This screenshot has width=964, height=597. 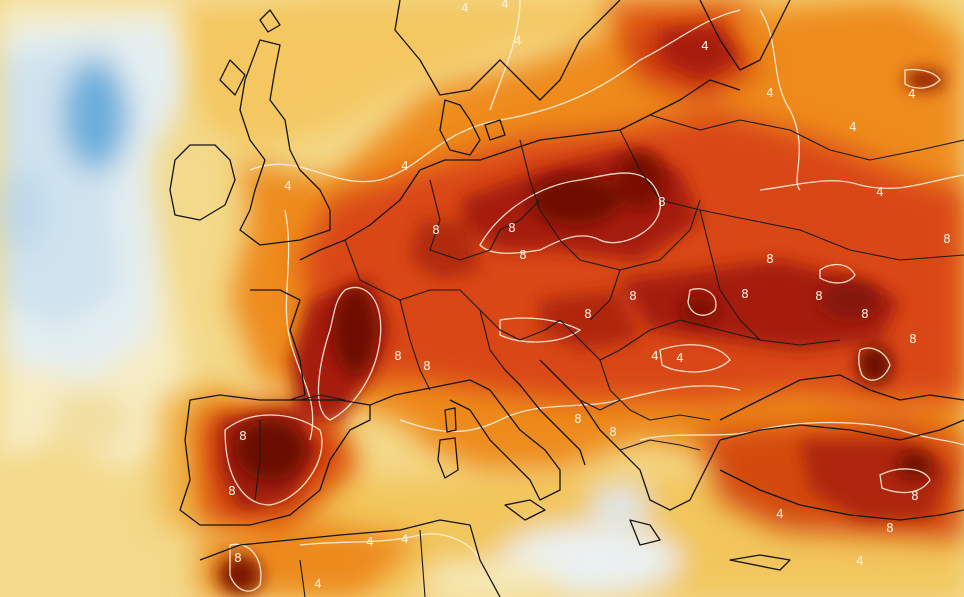 I want to click on coast-scandinavia, so click(x=507, y=50).